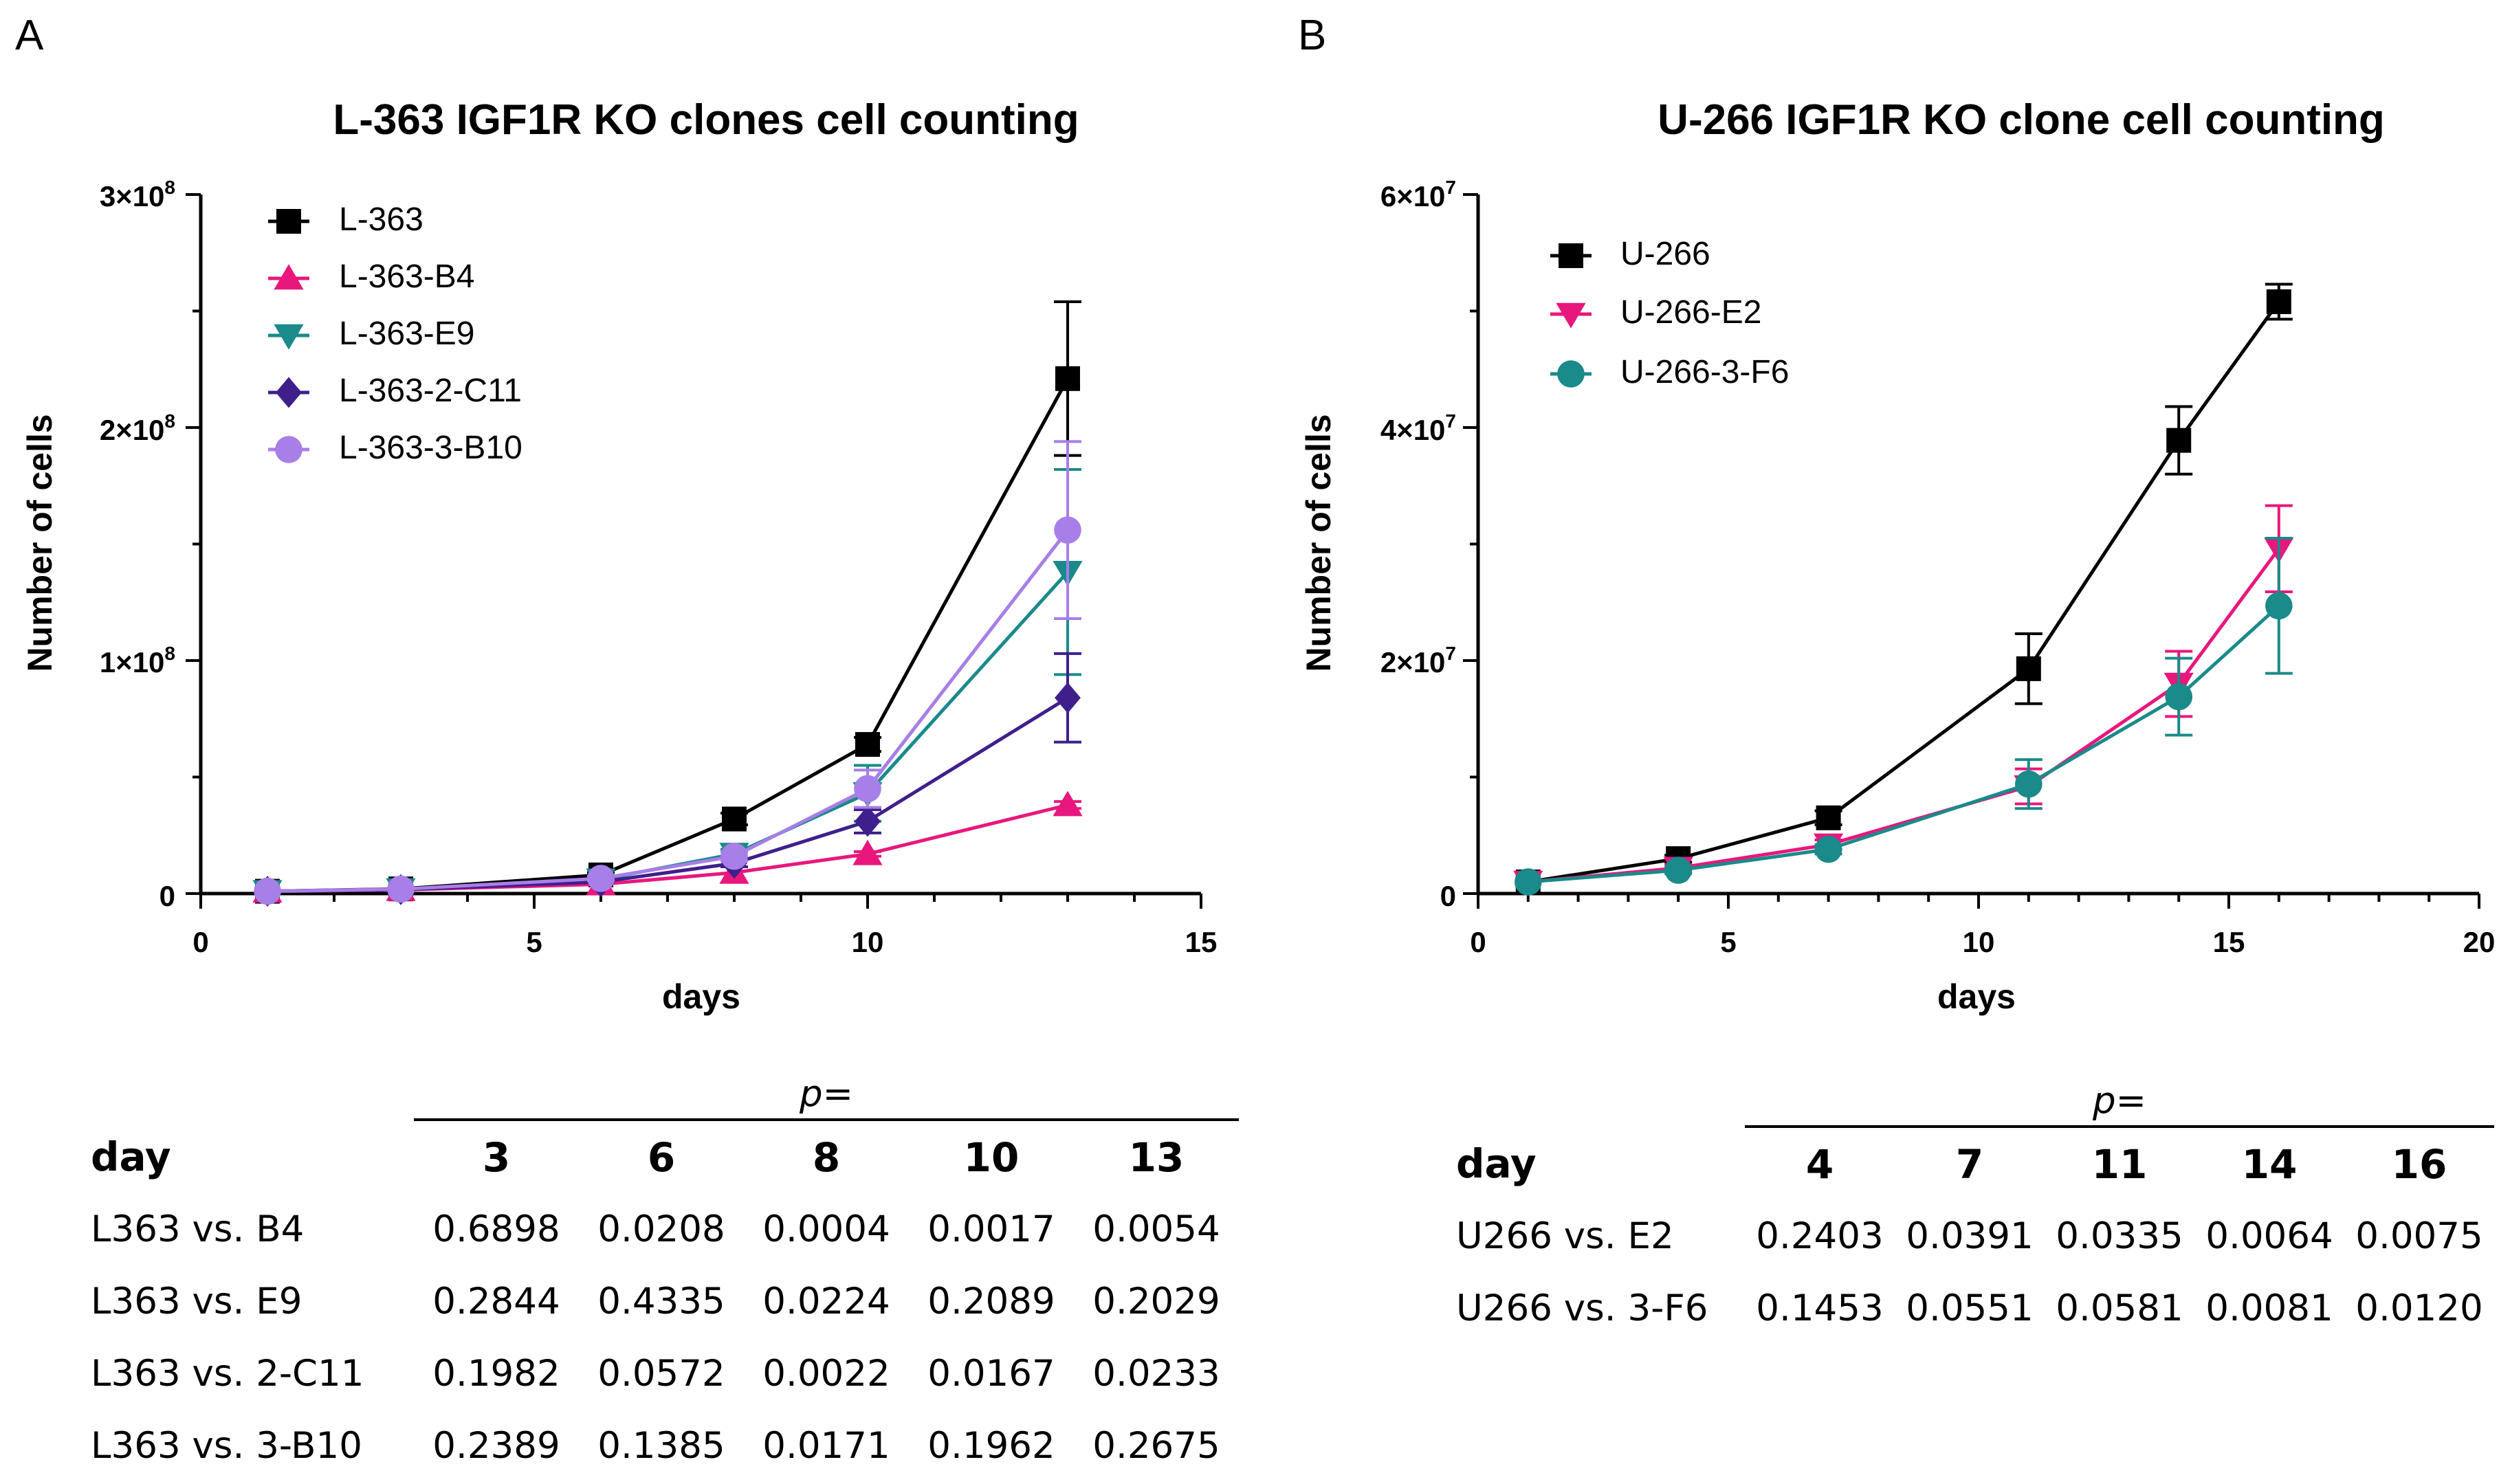  What do you see at coordinates (1970, 1308) in the screenshot?
I see `p-value: 0.0551` at bounding box center [1970, 1308].